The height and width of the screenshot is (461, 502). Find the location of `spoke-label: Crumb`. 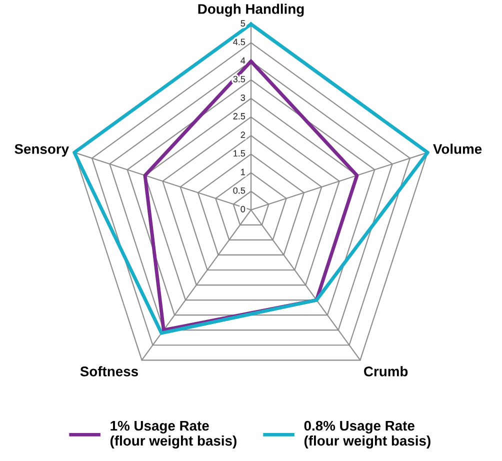

spoke-label: Crumb is located at coordinates (386, 371).